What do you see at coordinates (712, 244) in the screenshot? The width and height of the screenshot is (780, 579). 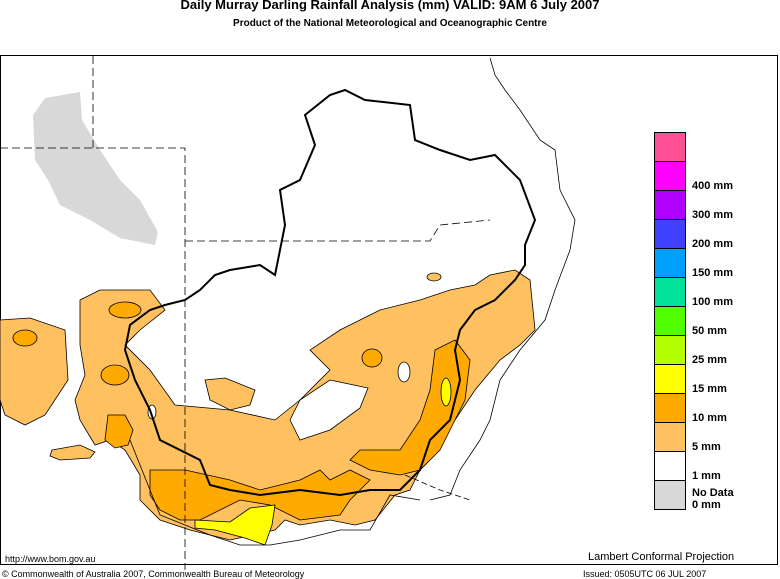 I see `legend-label: 200 mm` at bounding box center [712, 244].